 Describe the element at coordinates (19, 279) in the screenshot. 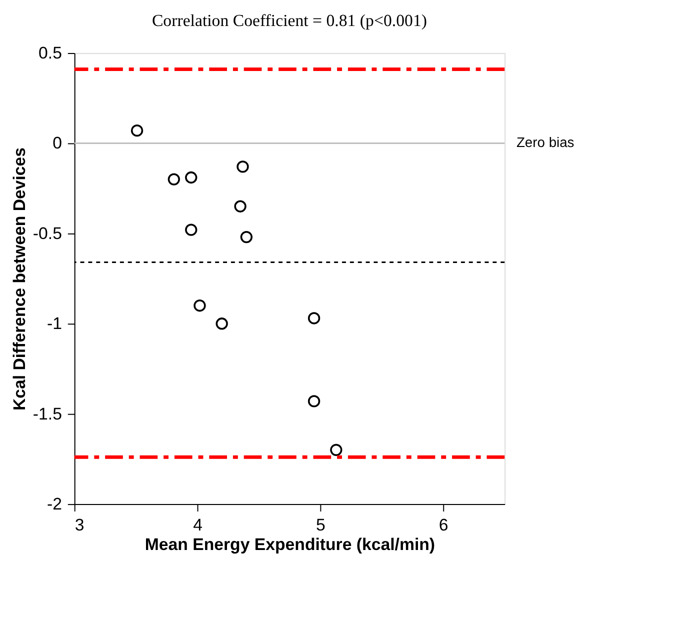

I see `y-axis-title: Kcal Difference between Devices` at that location.